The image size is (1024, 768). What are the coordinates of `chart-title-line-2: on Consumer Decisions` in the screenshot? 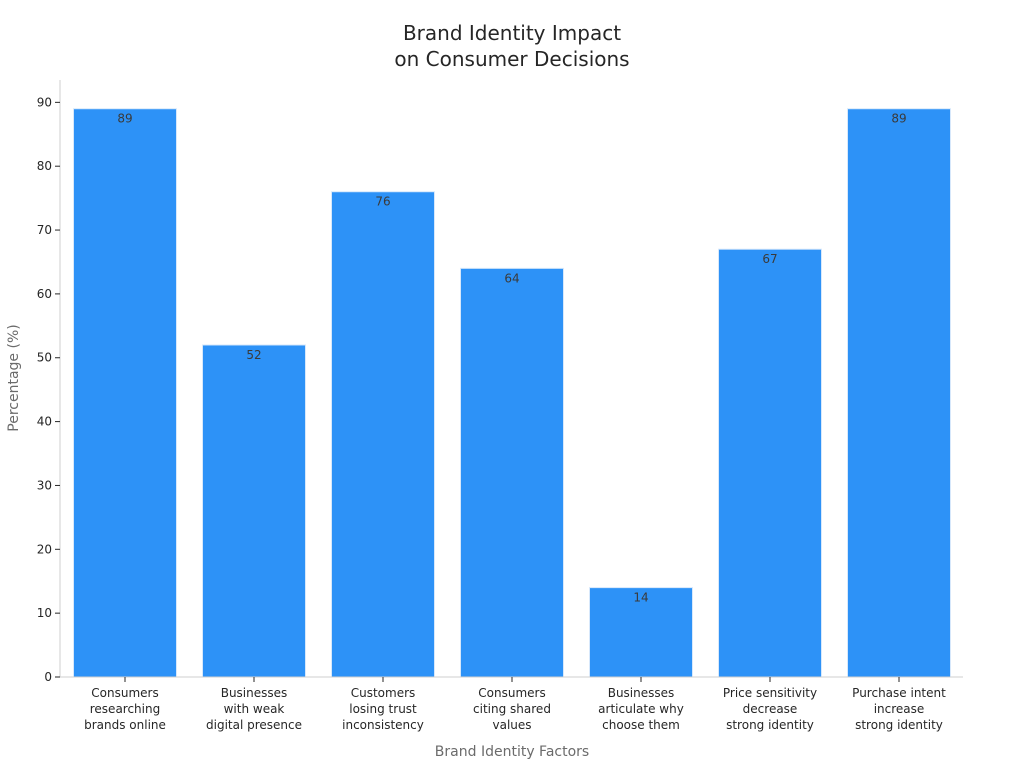 It's located at (511, 59).